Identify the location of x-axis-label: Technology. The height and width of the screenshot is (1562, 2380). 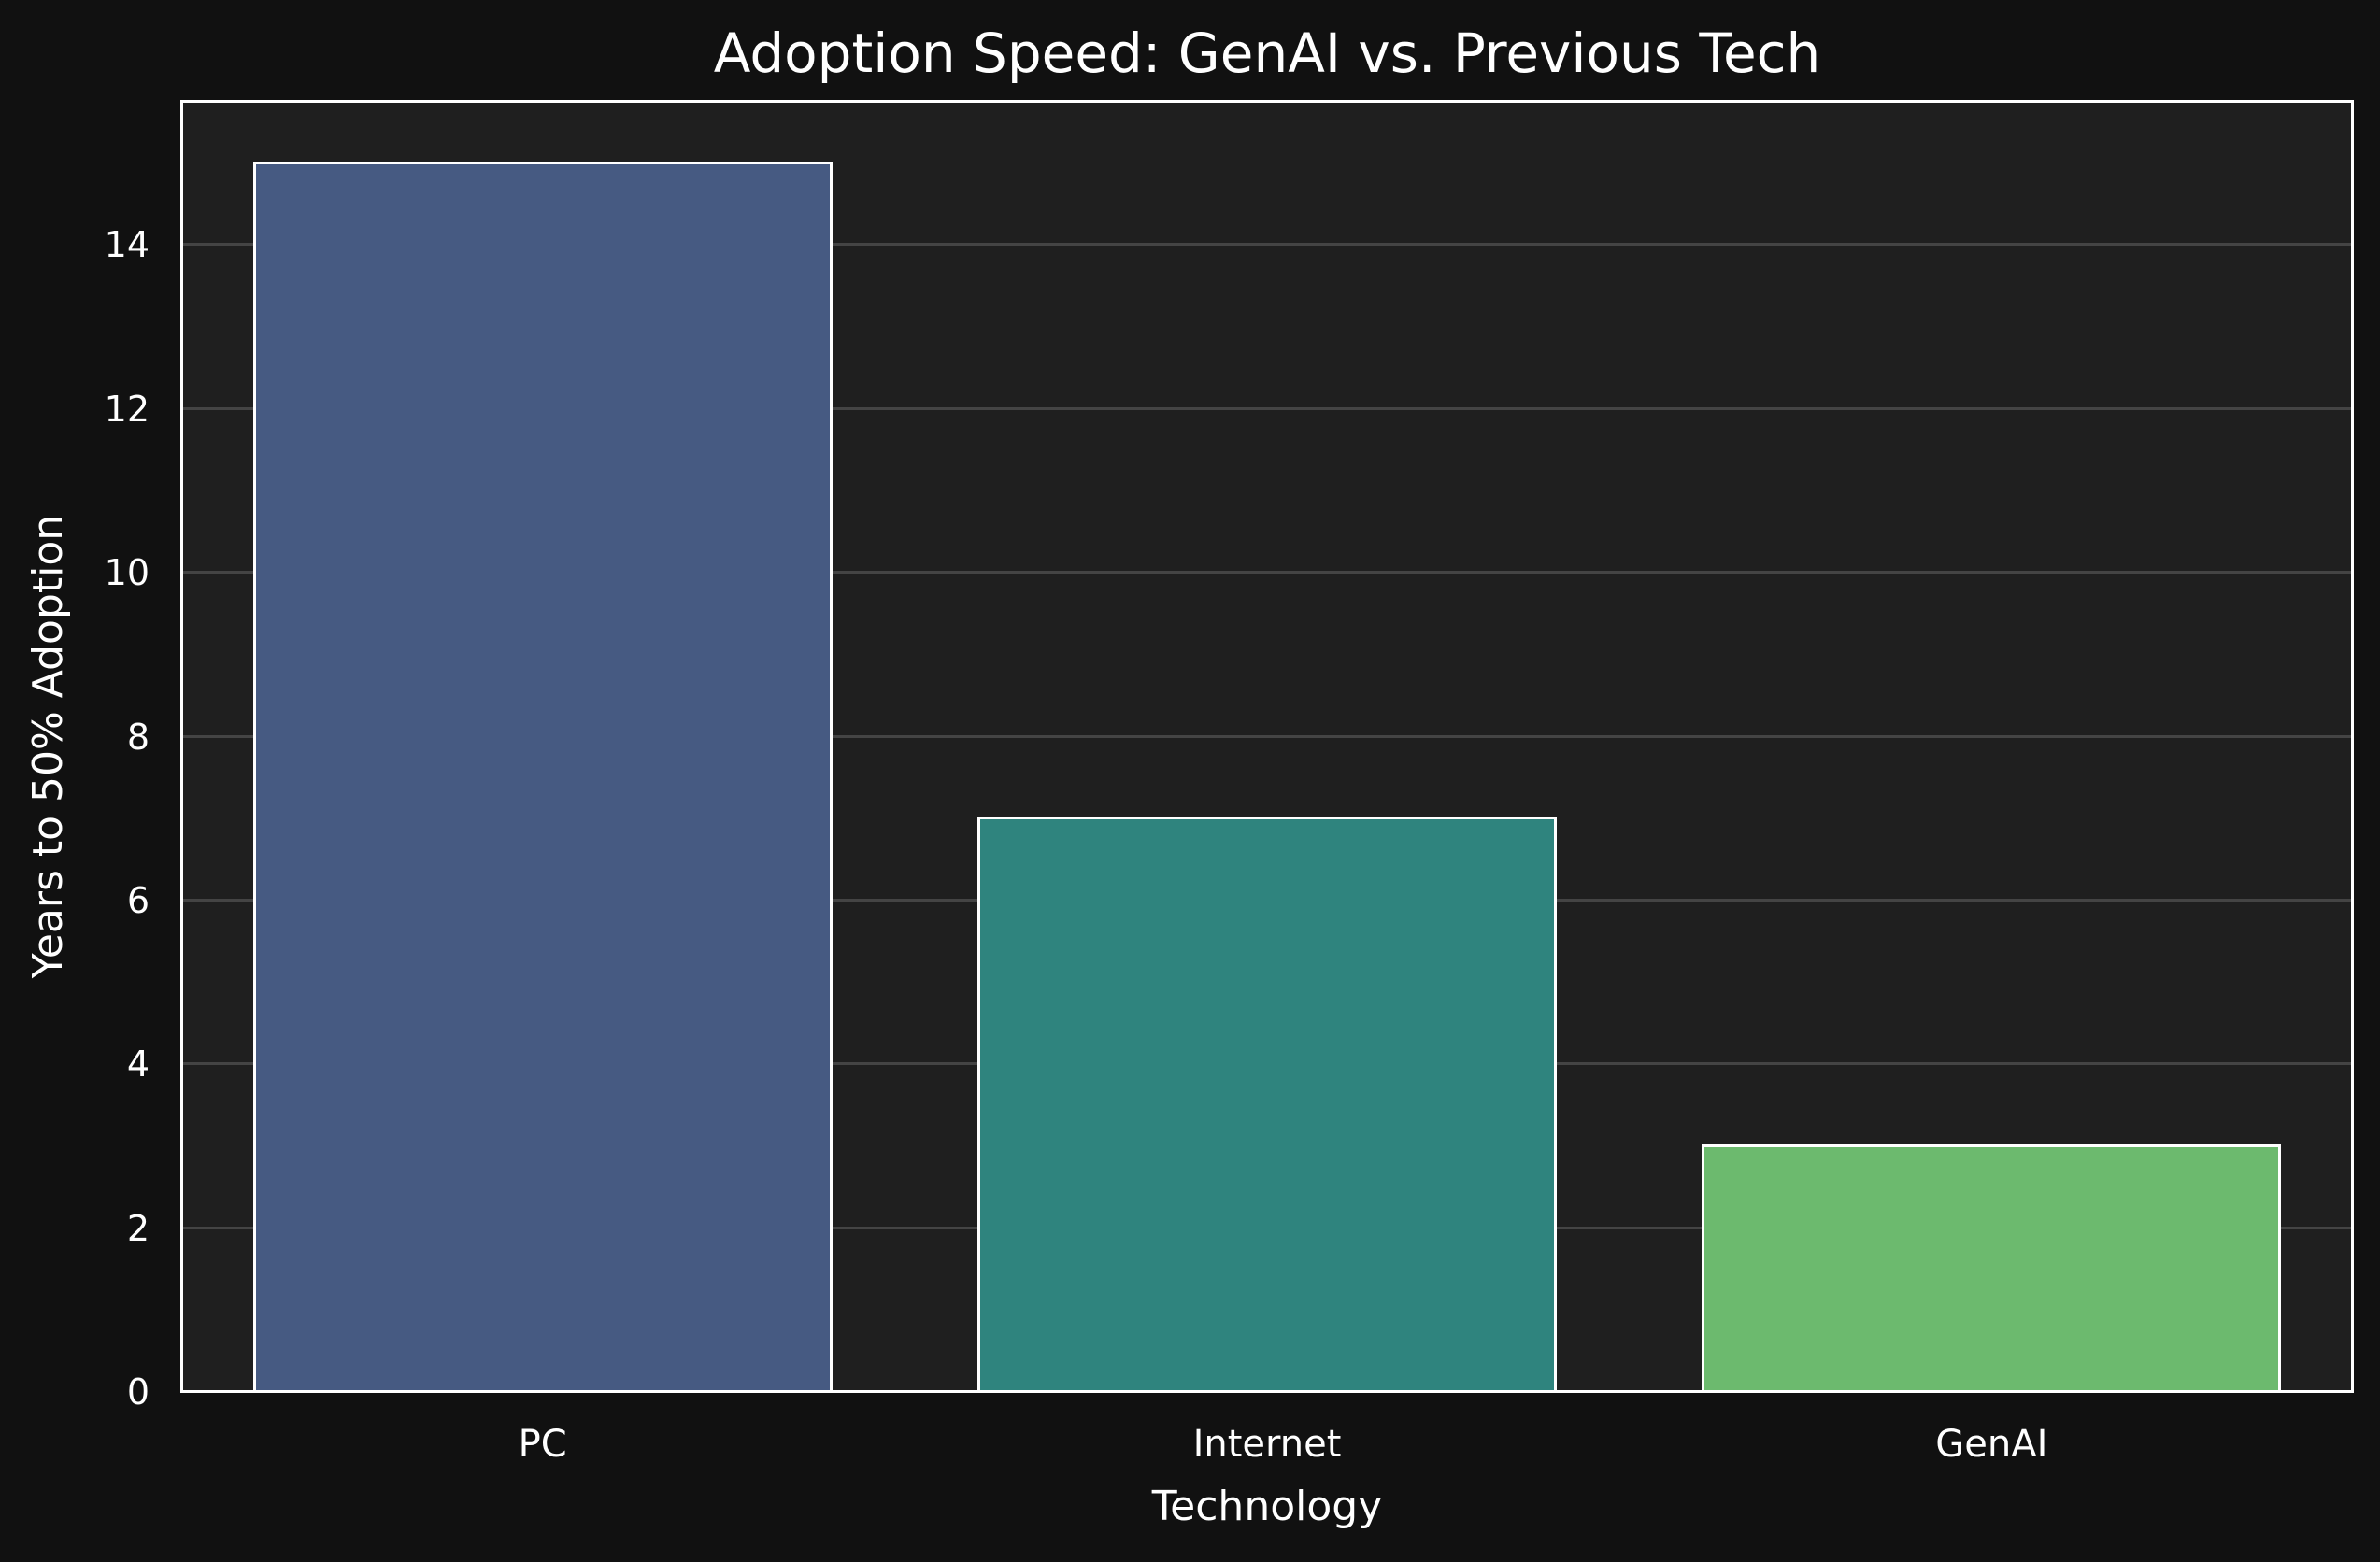
(1267, 1506).